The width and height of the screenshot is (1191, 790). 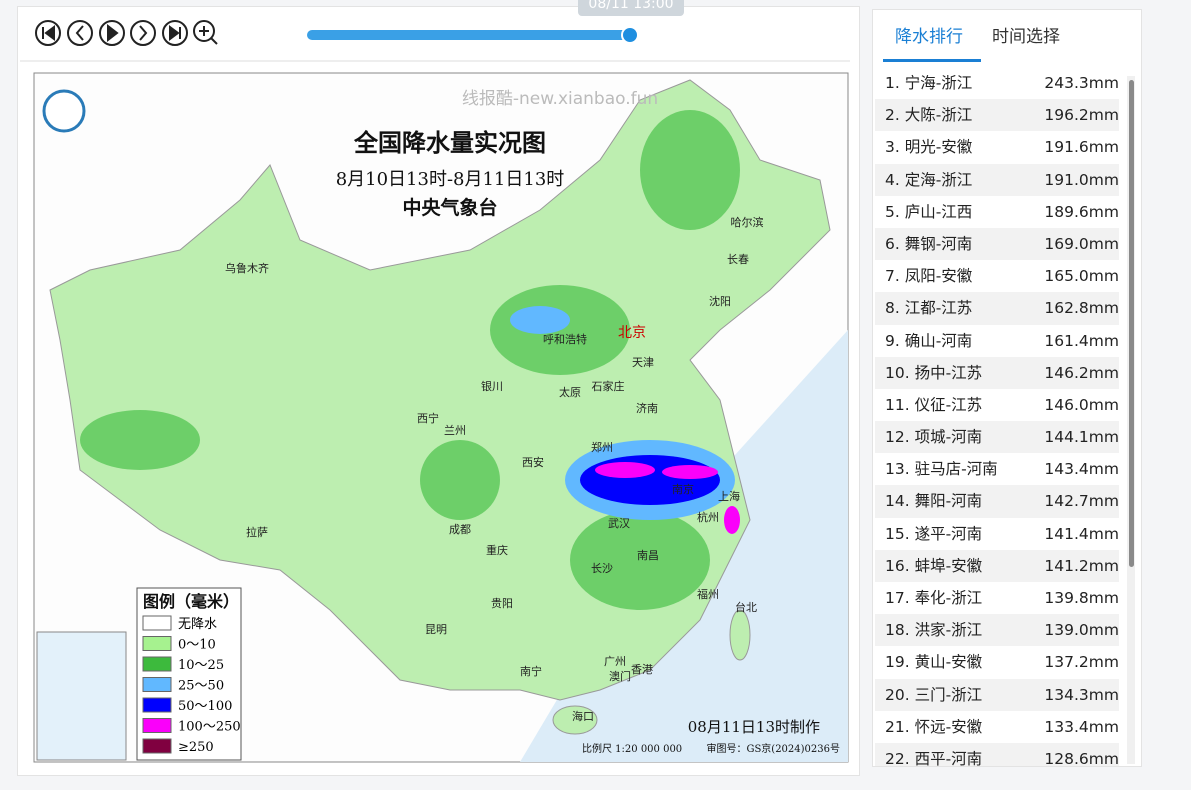 I want to click on station-name: 7. 凤阳-安徽, so click(x=929, y=276).